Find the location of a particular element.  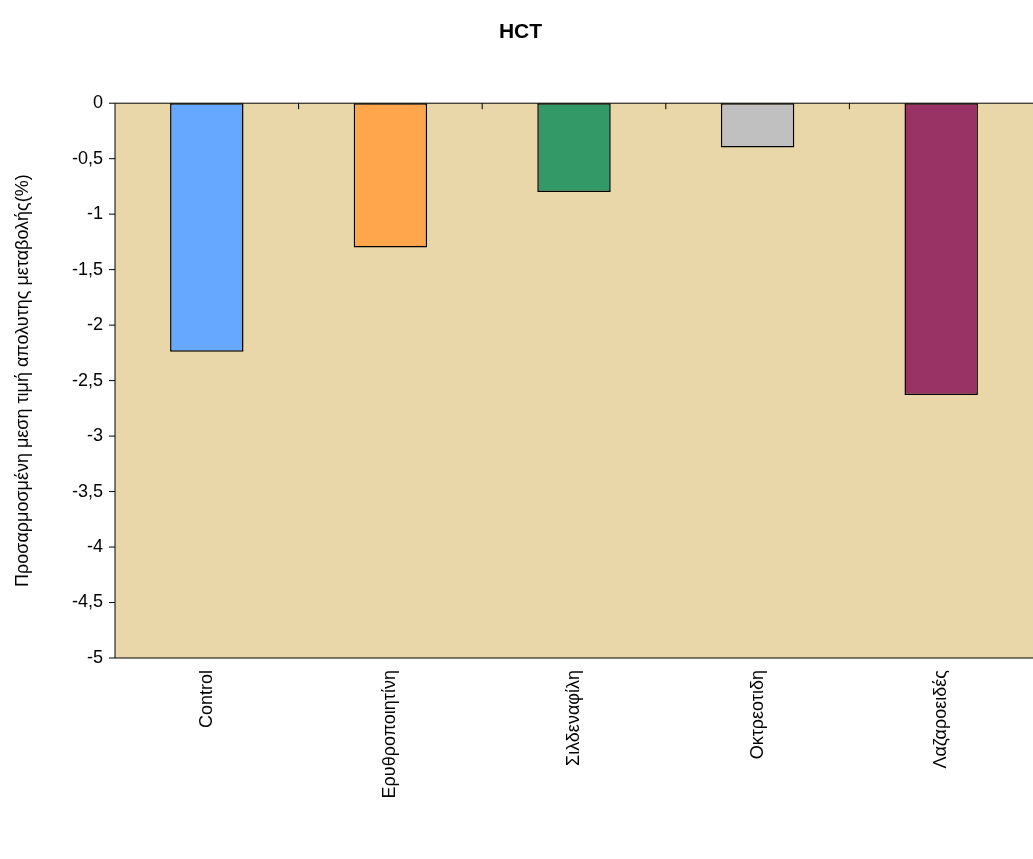

y-tick-label: -3,5 is located at coordinates (87, 490).